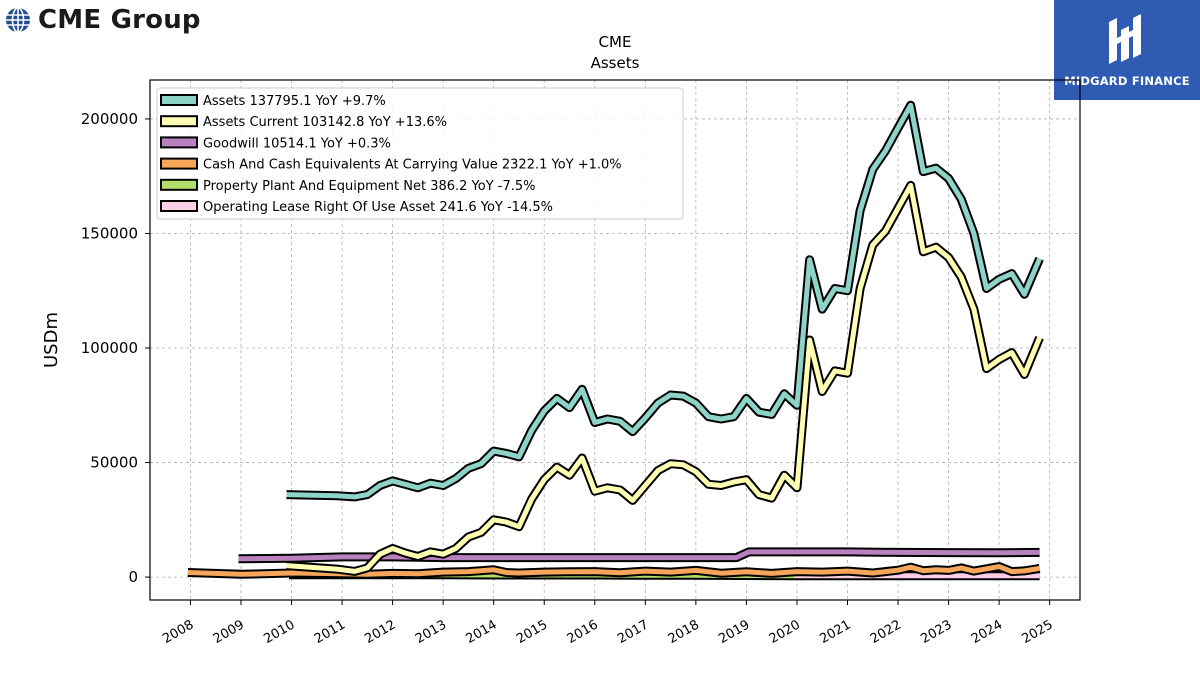 The width and height of the screenshot is (1200, 675). What do you see at coordinates (179, 142) in the screenshot?
I see `legend-swatch-goodwill` at bounding box center [179, 142].